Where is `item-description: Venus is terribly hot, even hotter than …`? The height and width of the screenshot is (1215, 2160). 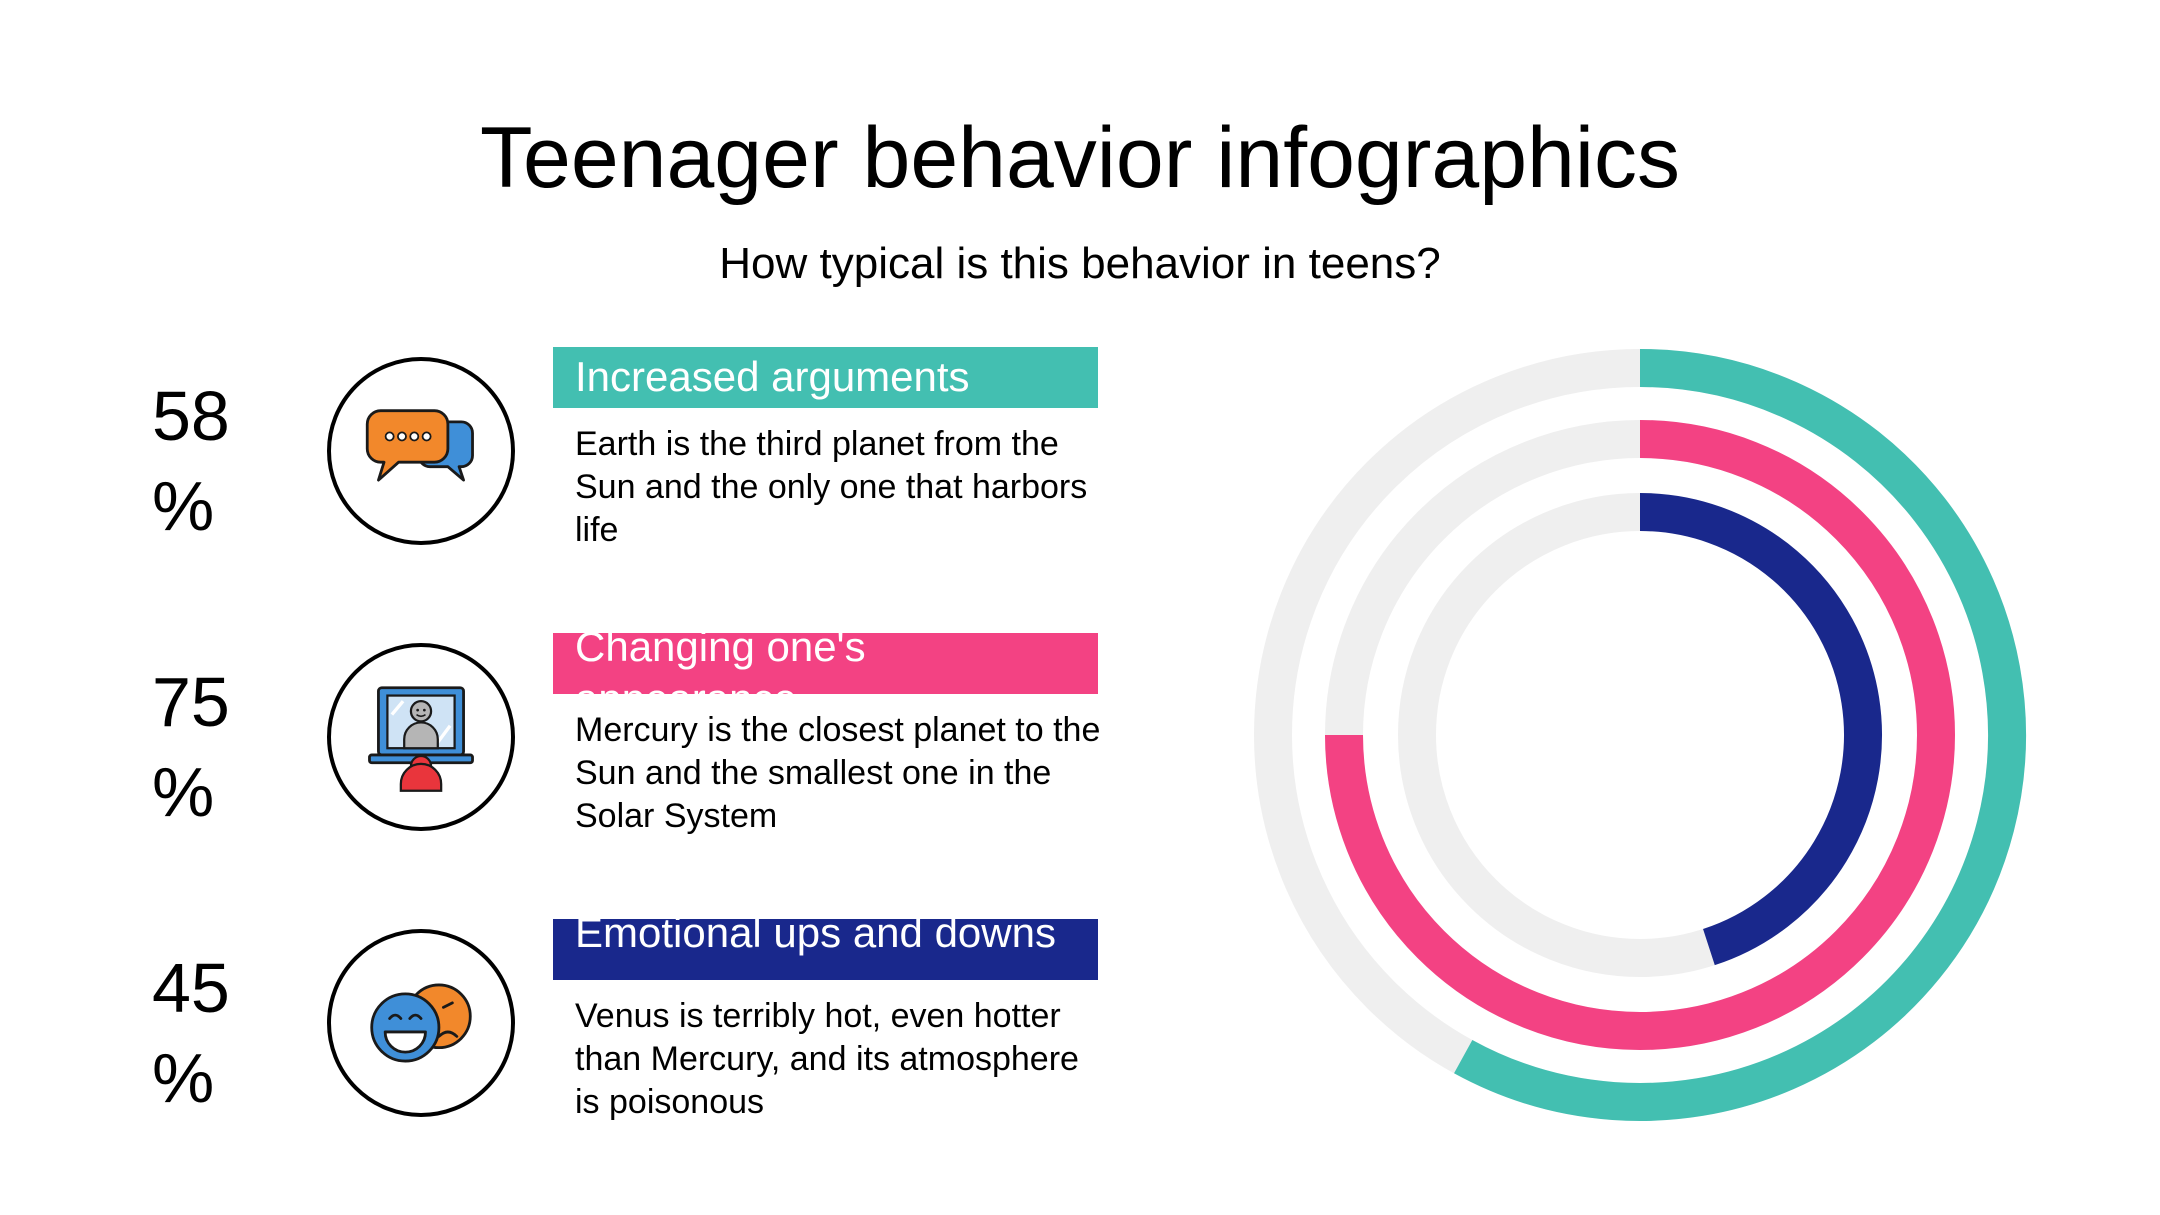 item-description: Venus is terribly hot, even hotter than … is located at coordinates (827, 1059).